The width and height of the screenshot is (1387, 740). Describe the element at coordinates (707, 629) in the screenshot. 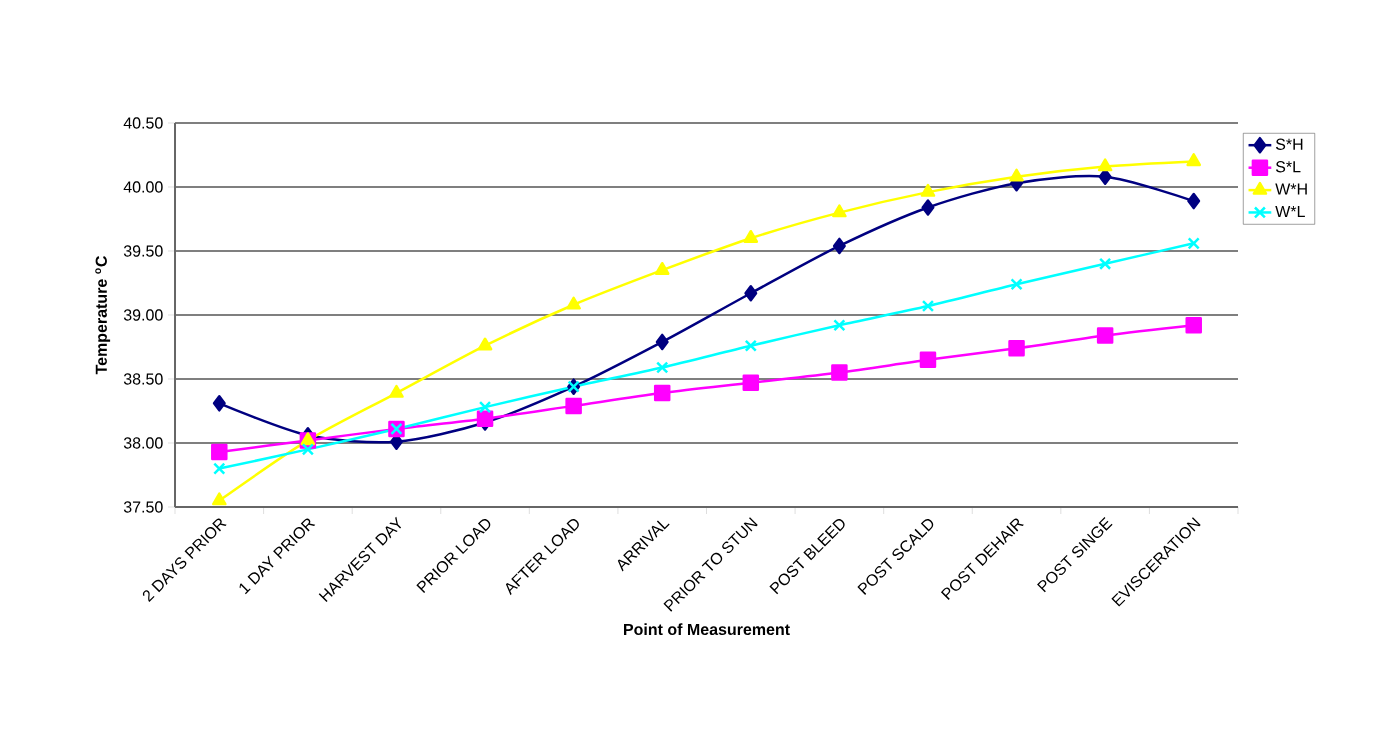

I see `x-axis-title: Point of Measurement` at that location.